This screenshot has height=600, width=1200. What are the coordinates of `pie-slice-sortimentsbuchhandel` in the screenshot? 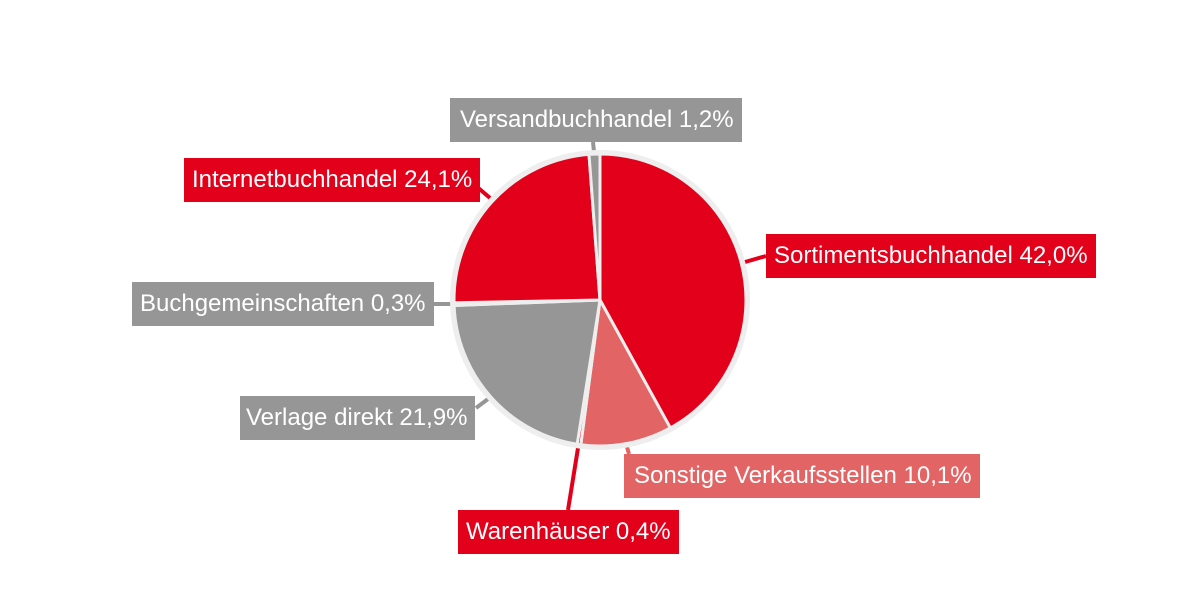 It's located at (673, 291).